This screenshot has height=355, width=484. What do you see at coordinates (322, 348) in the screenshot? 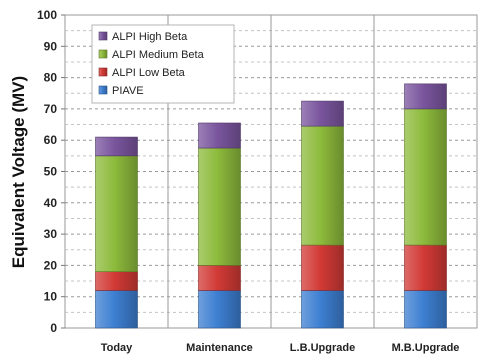
I see `x-tick-label: L.B.Upgrade` at bounding box center [322, 348].